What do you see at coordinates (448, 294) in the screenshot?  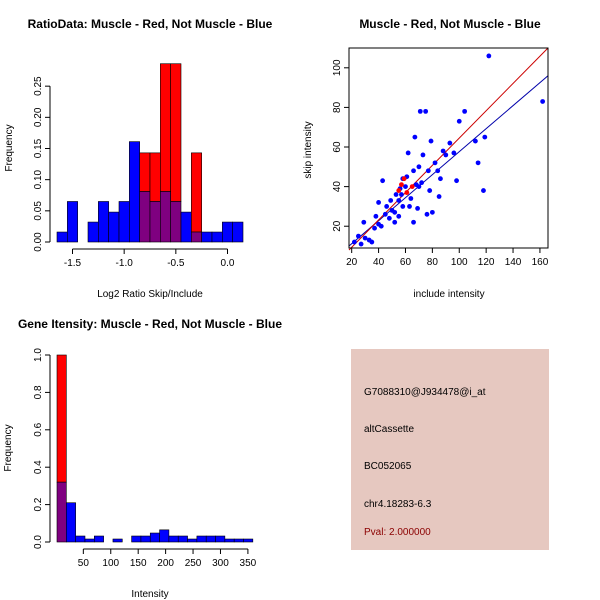 I see `scatter-x-axis-label: include intensity` at bounding box center [448, 294].